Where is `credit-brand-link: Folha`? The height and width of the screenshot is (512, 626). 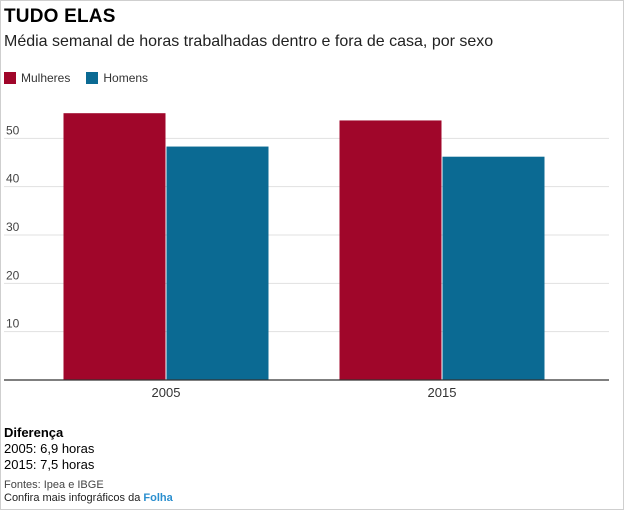
credit-brand-link: Folha is located at coordinates (158, 498).